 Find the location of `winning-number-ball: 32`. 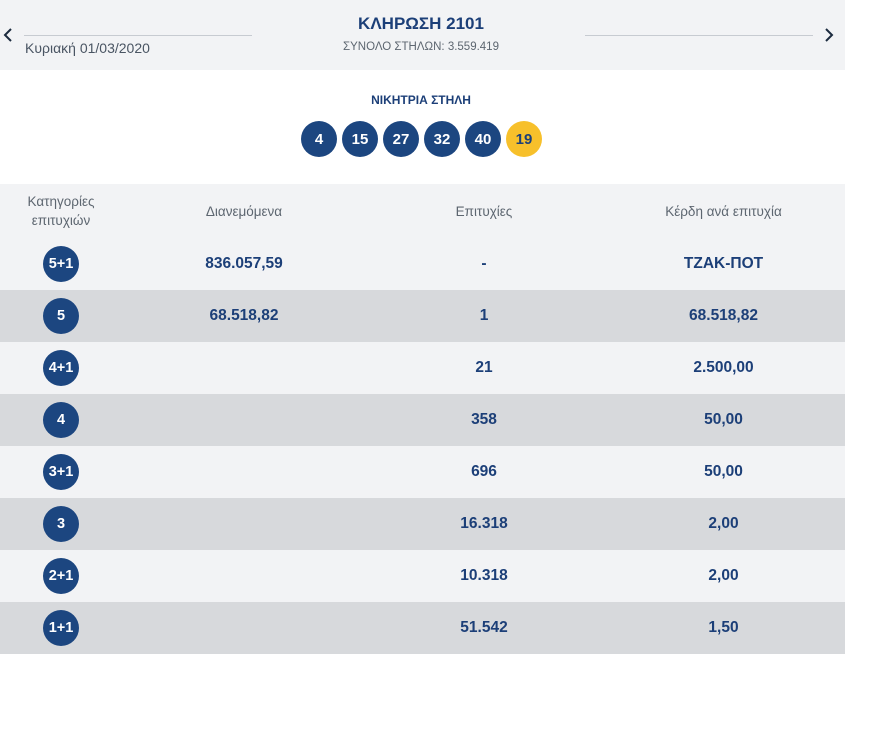

winning-number-ball: 32 is located at coordinates (442, 139).